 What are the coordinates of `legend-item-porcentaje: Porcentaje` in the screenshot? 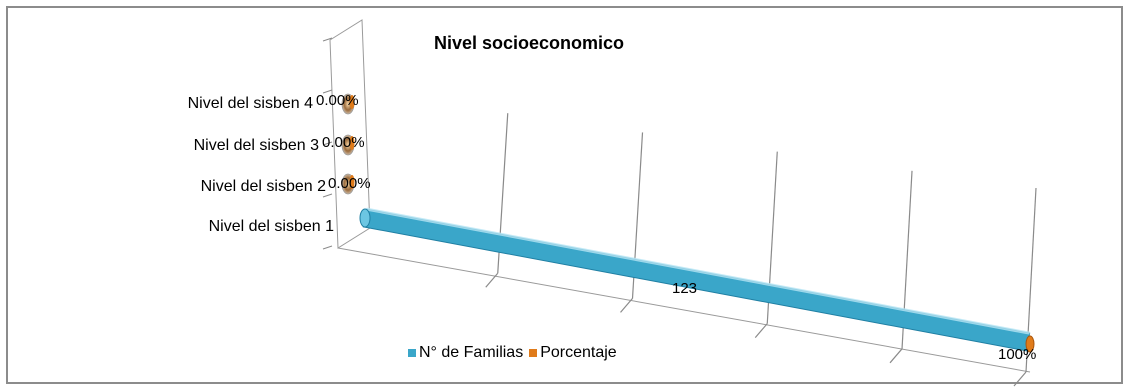 It's located at (573, 353).